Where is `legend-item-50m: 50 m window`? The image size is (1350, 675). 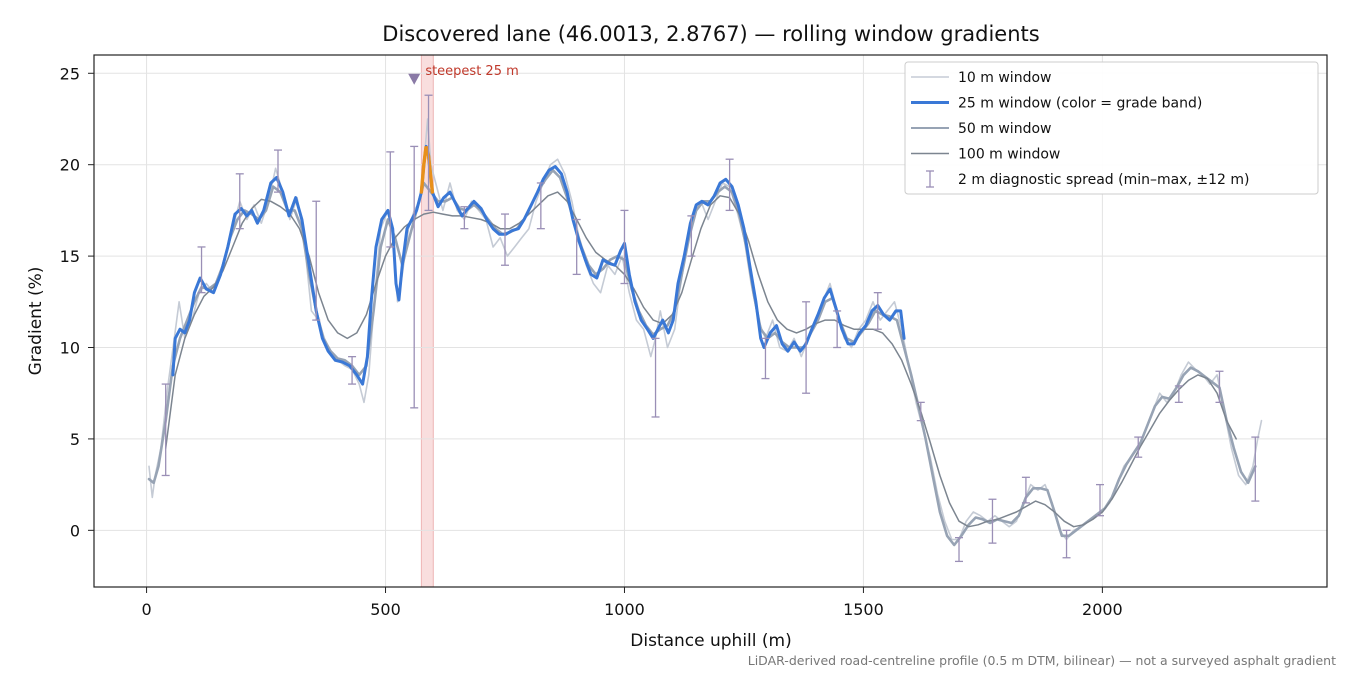 legend-item-50m: 50 m window is located at coordinates (981, 129).